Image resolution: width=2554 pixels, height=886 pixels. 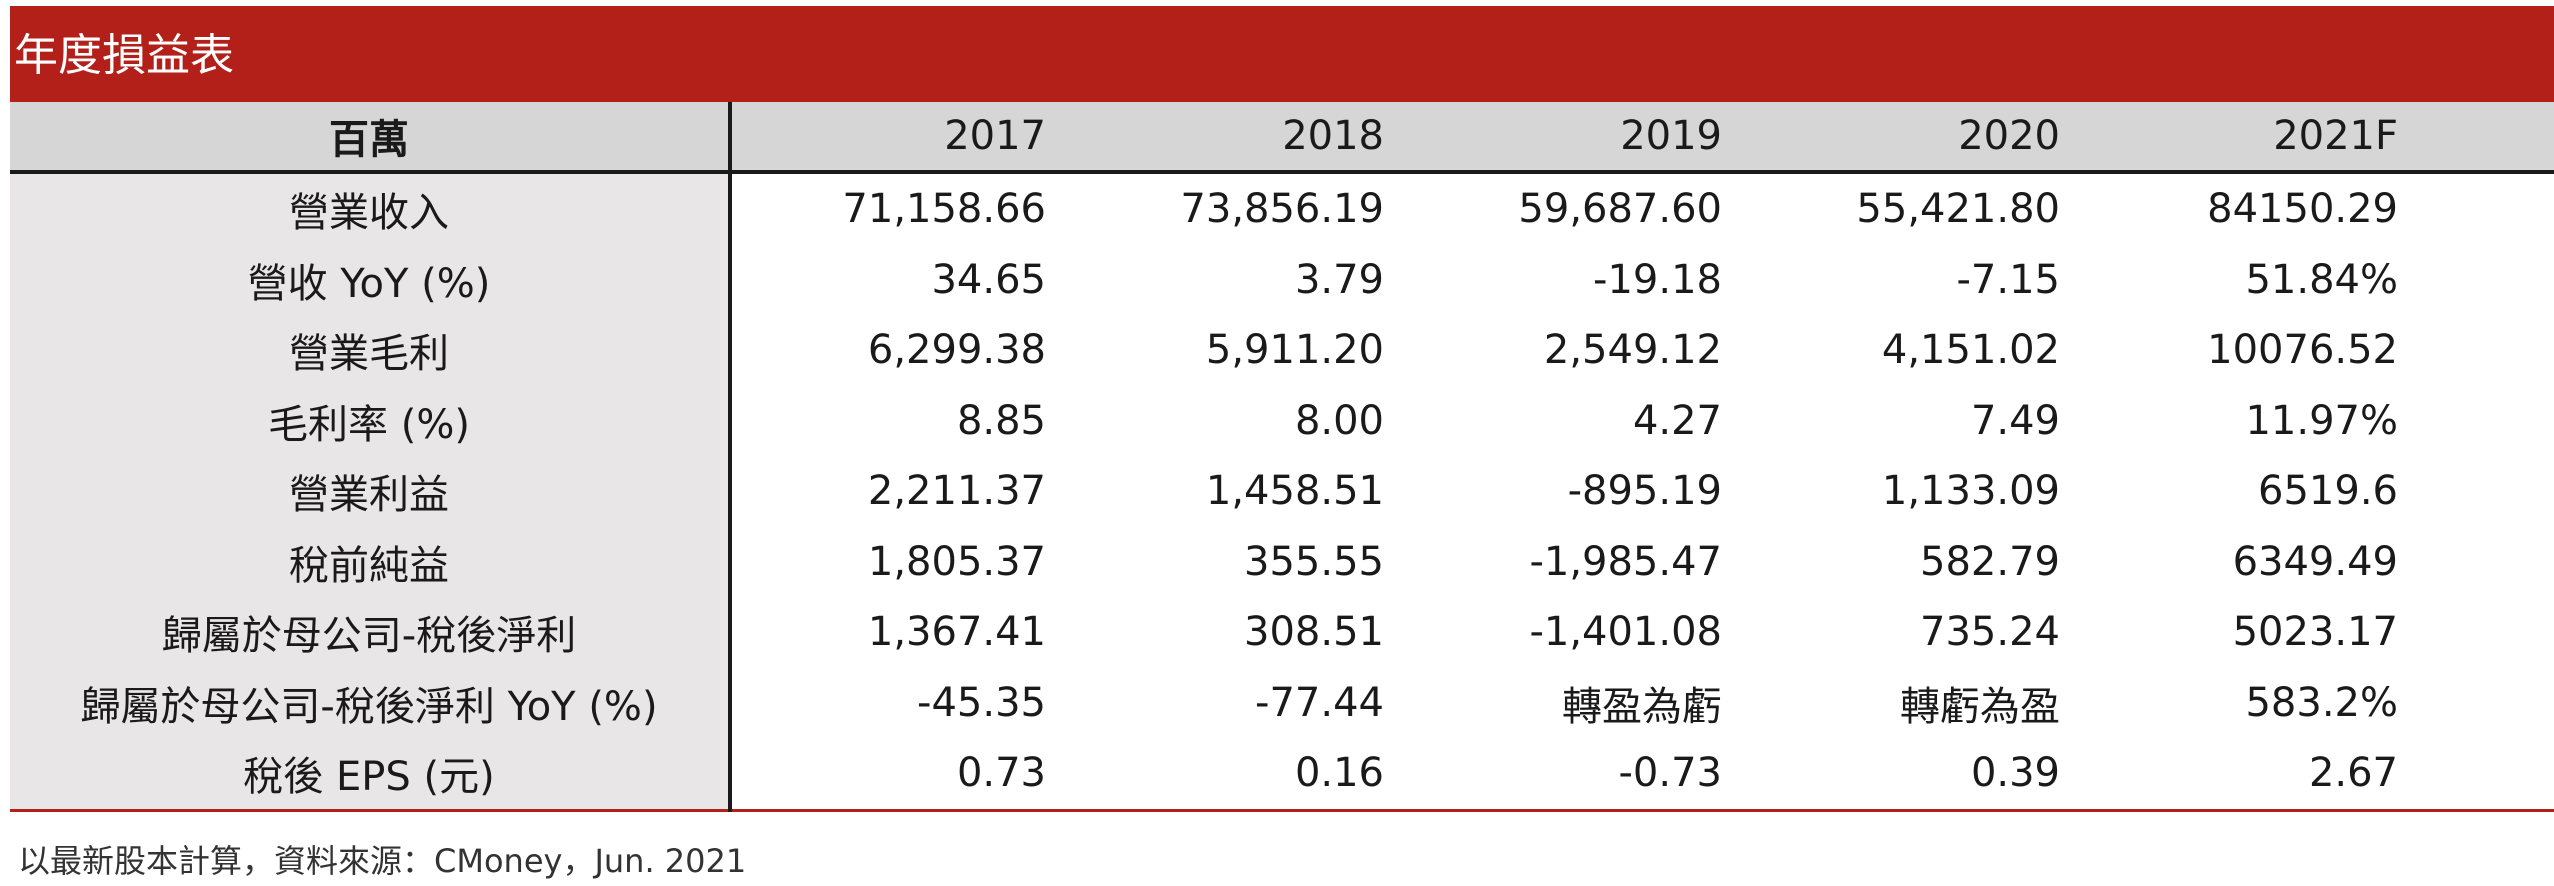 I want to click on cell-value: 2,211.37, so click(x=956, y=491).